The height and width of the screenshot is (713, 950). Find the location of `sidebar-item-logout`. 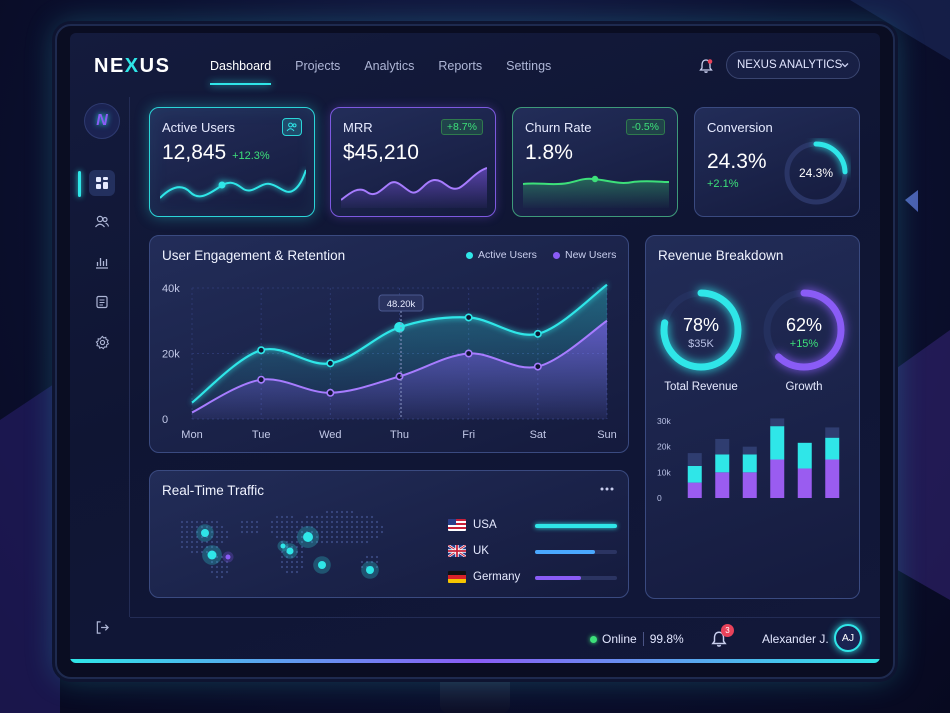

sidebar-item-logout is located at coordinates (102, 627).